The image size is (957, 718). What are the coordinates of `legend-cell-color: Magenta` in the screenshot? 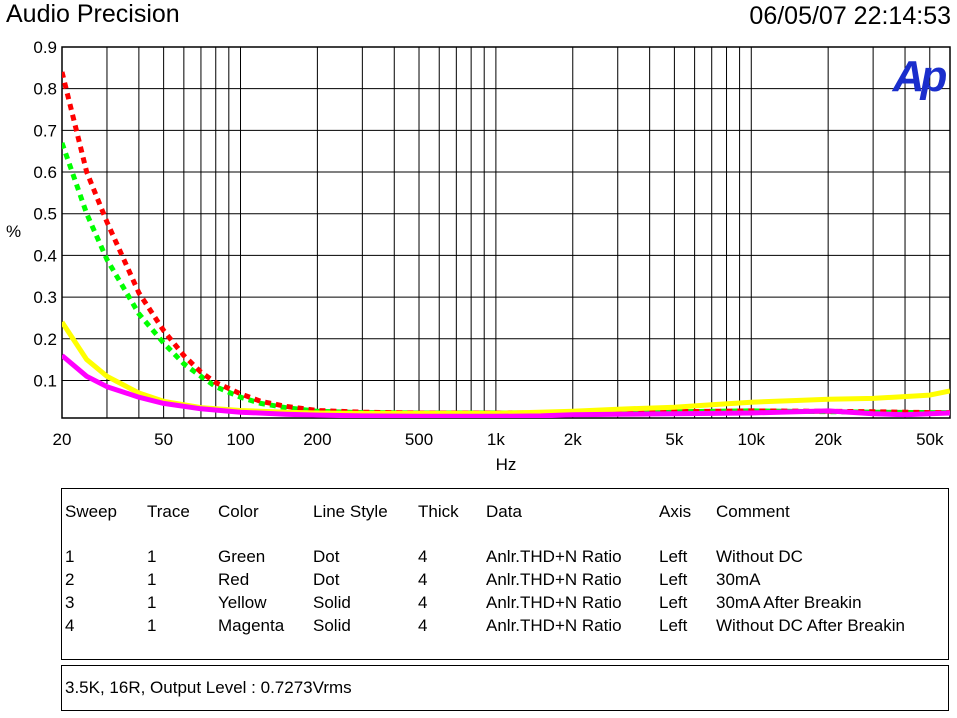 It's located at (251, 625).